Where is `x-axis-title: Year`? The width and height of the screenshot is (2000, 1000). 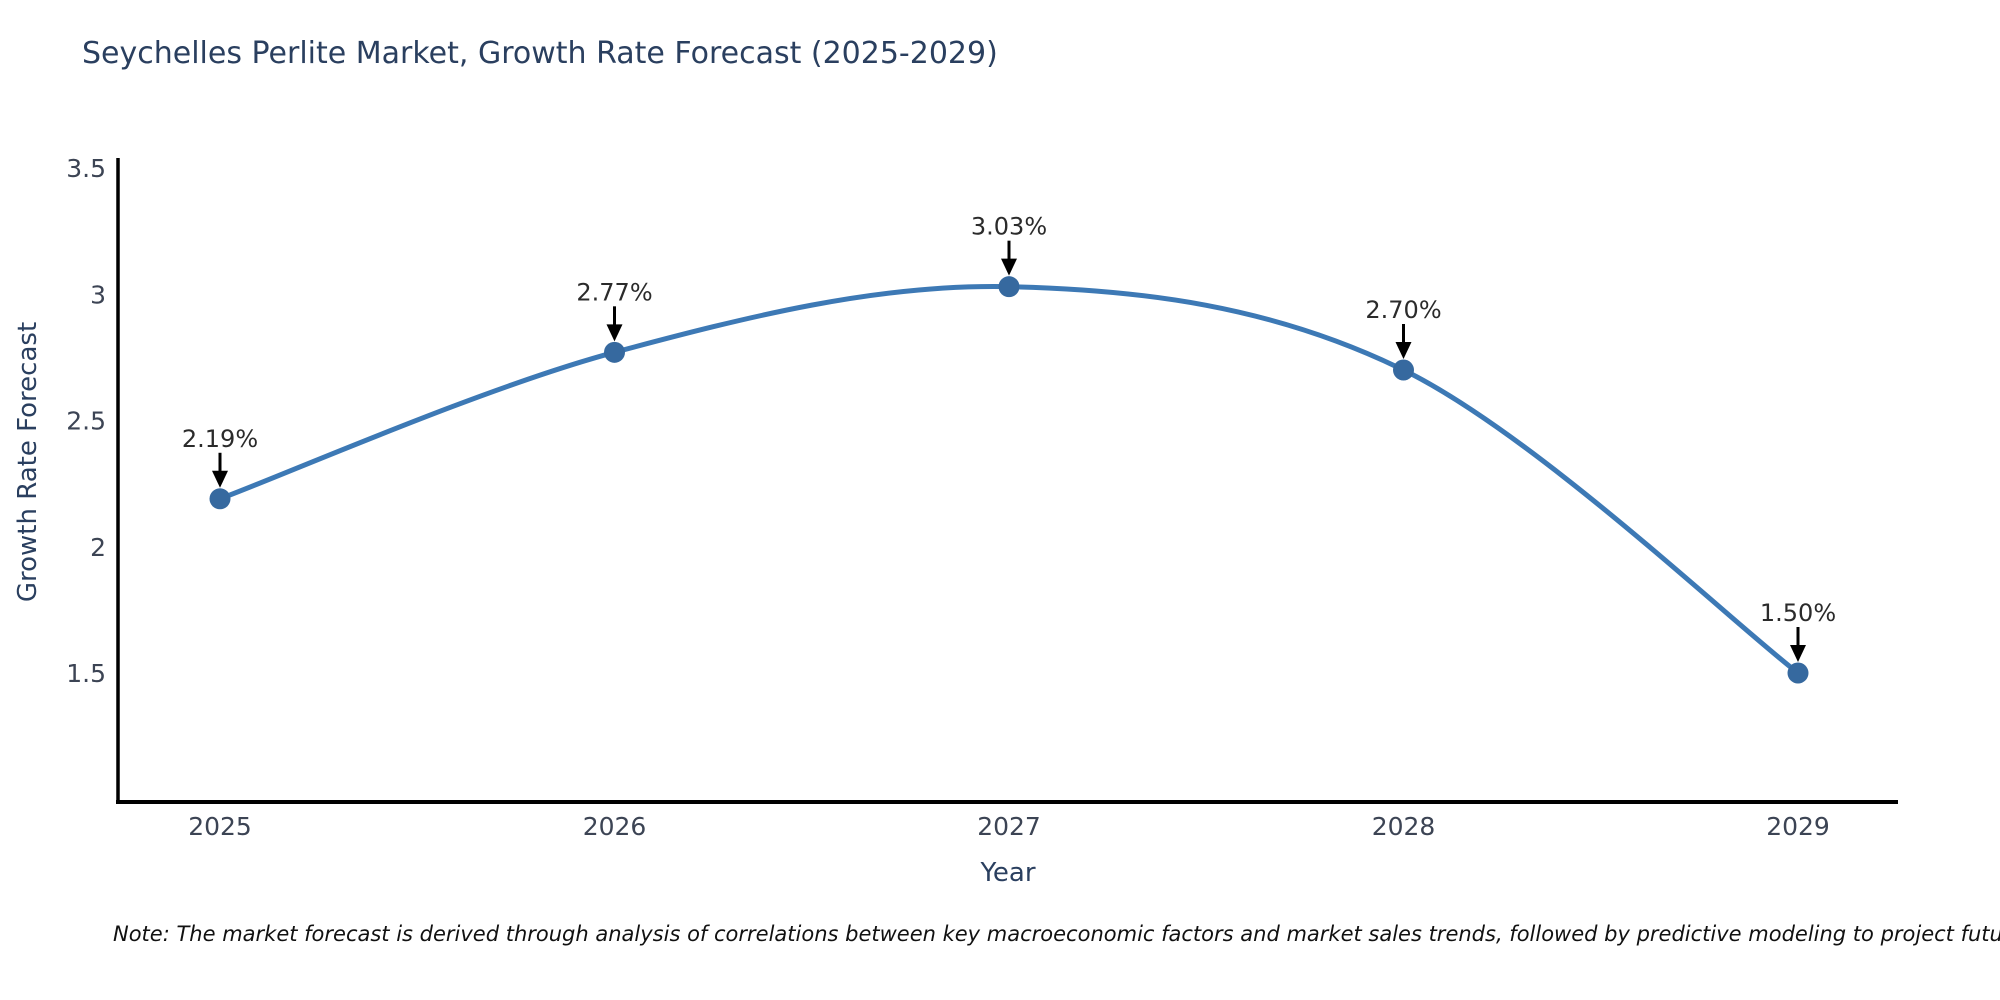
x-axis-title: Year is located at coordinates (1008, 873).